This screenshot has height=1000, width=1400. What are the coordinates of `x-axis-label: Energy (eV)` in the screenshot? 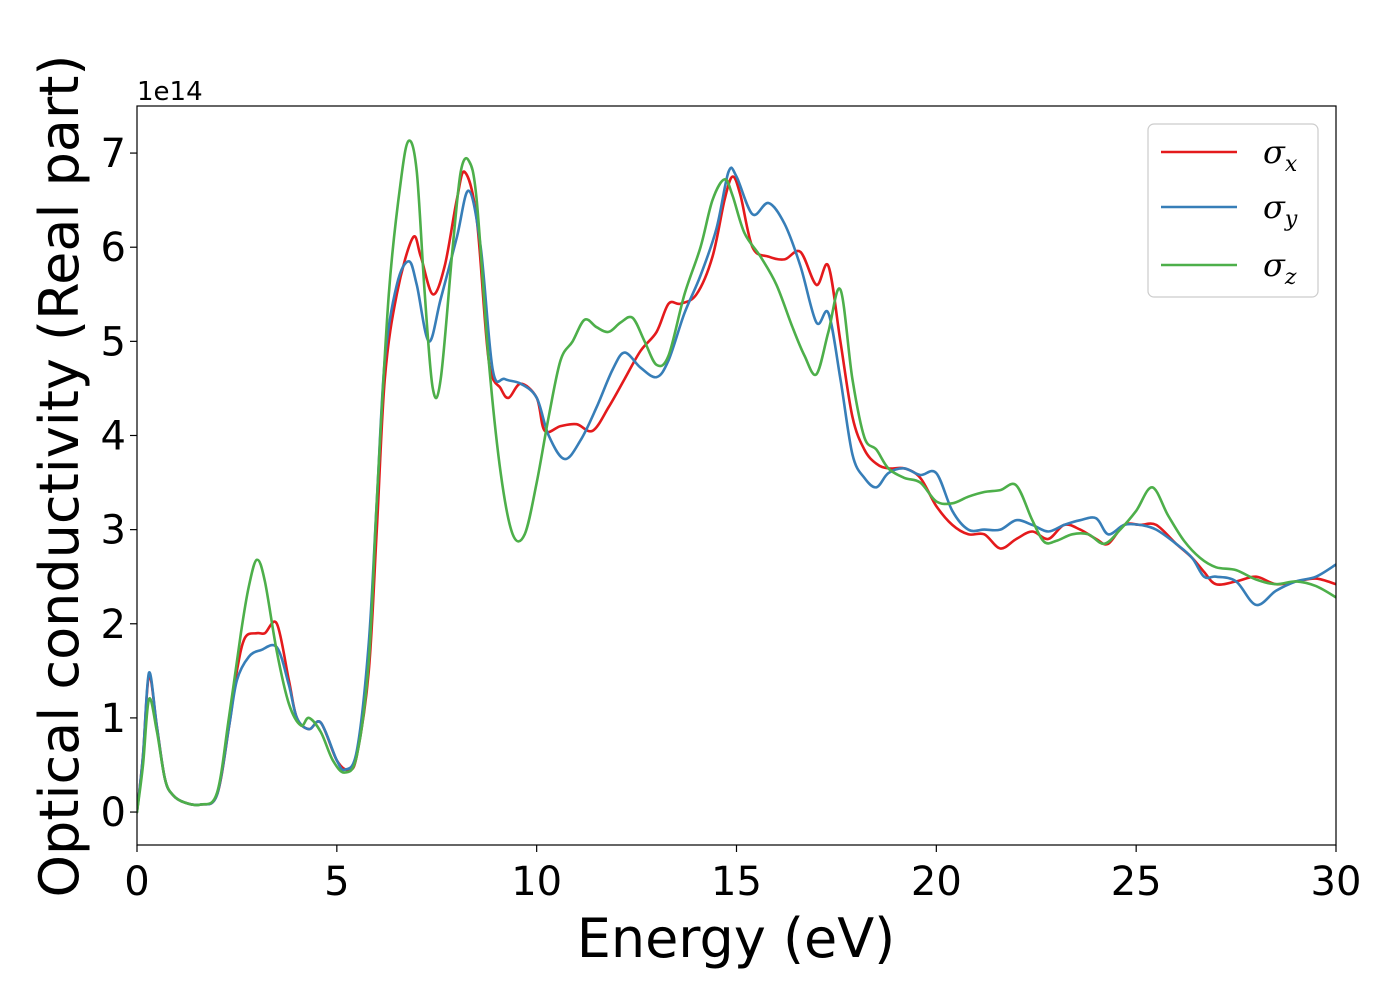 It's located at (736, 938).